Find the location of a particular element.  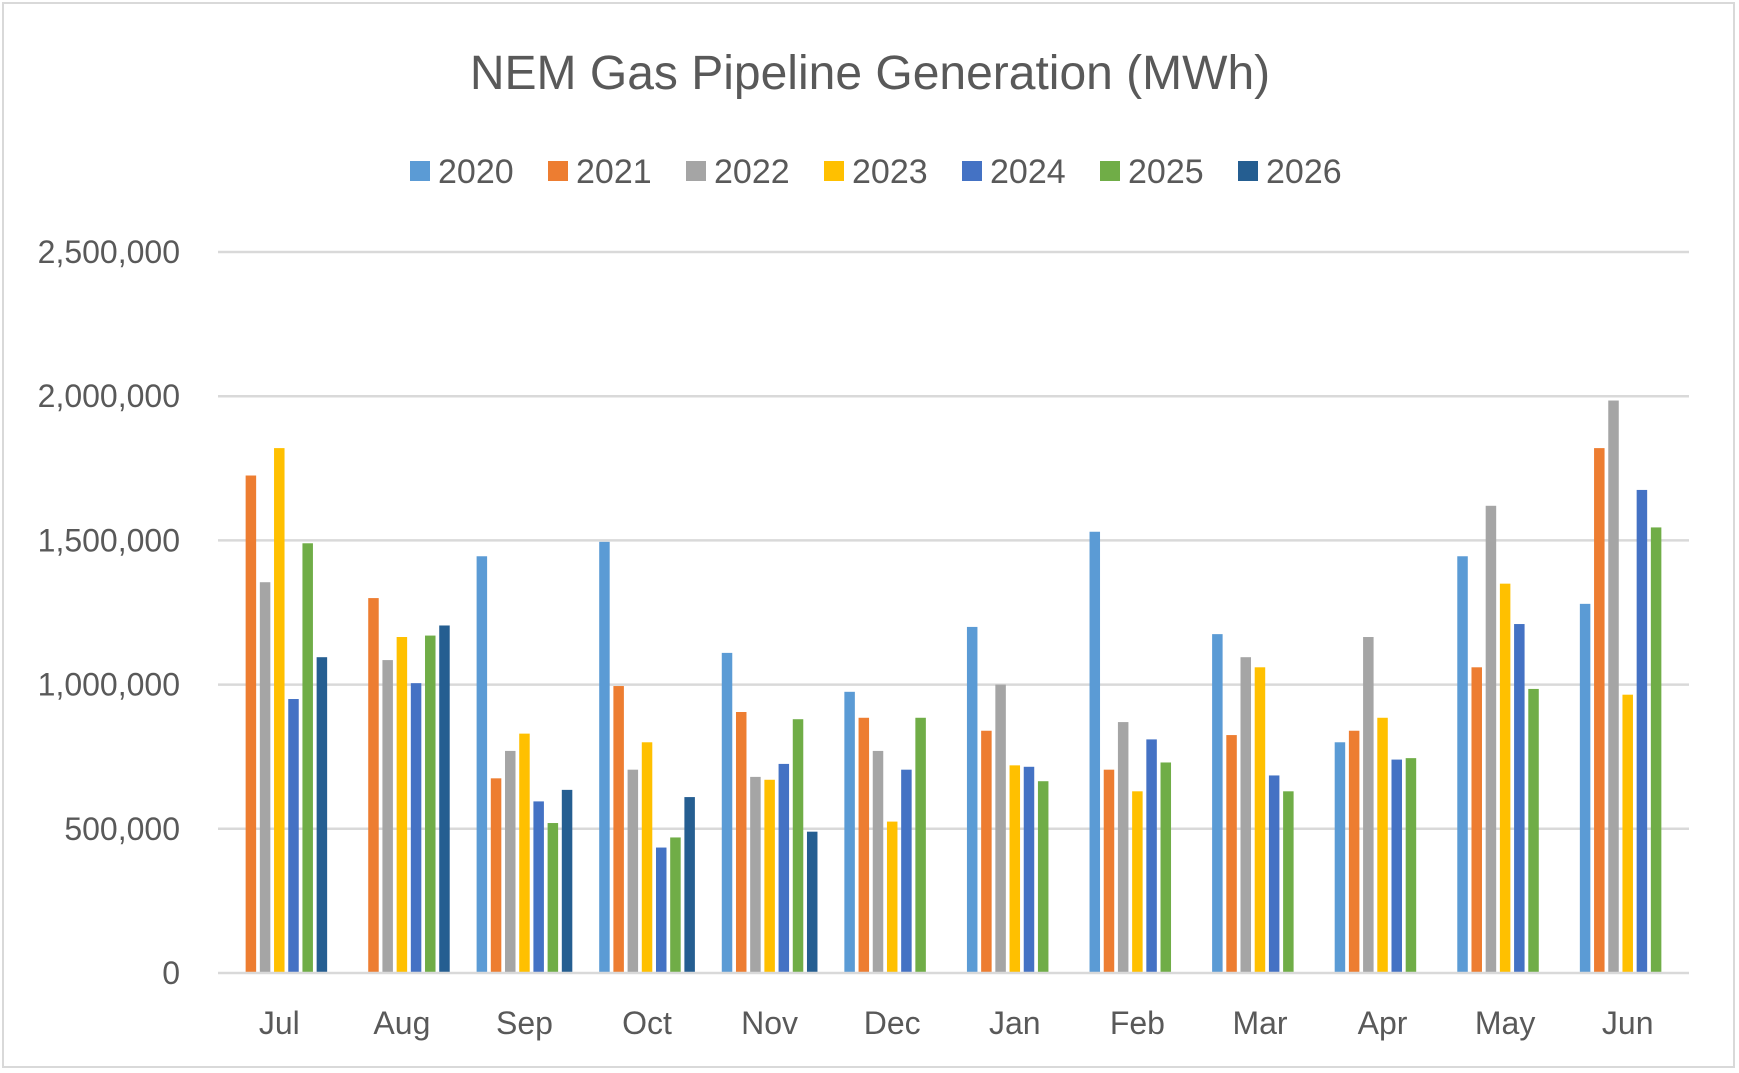

bar-2025-aug is located at coordinates (430, 804).